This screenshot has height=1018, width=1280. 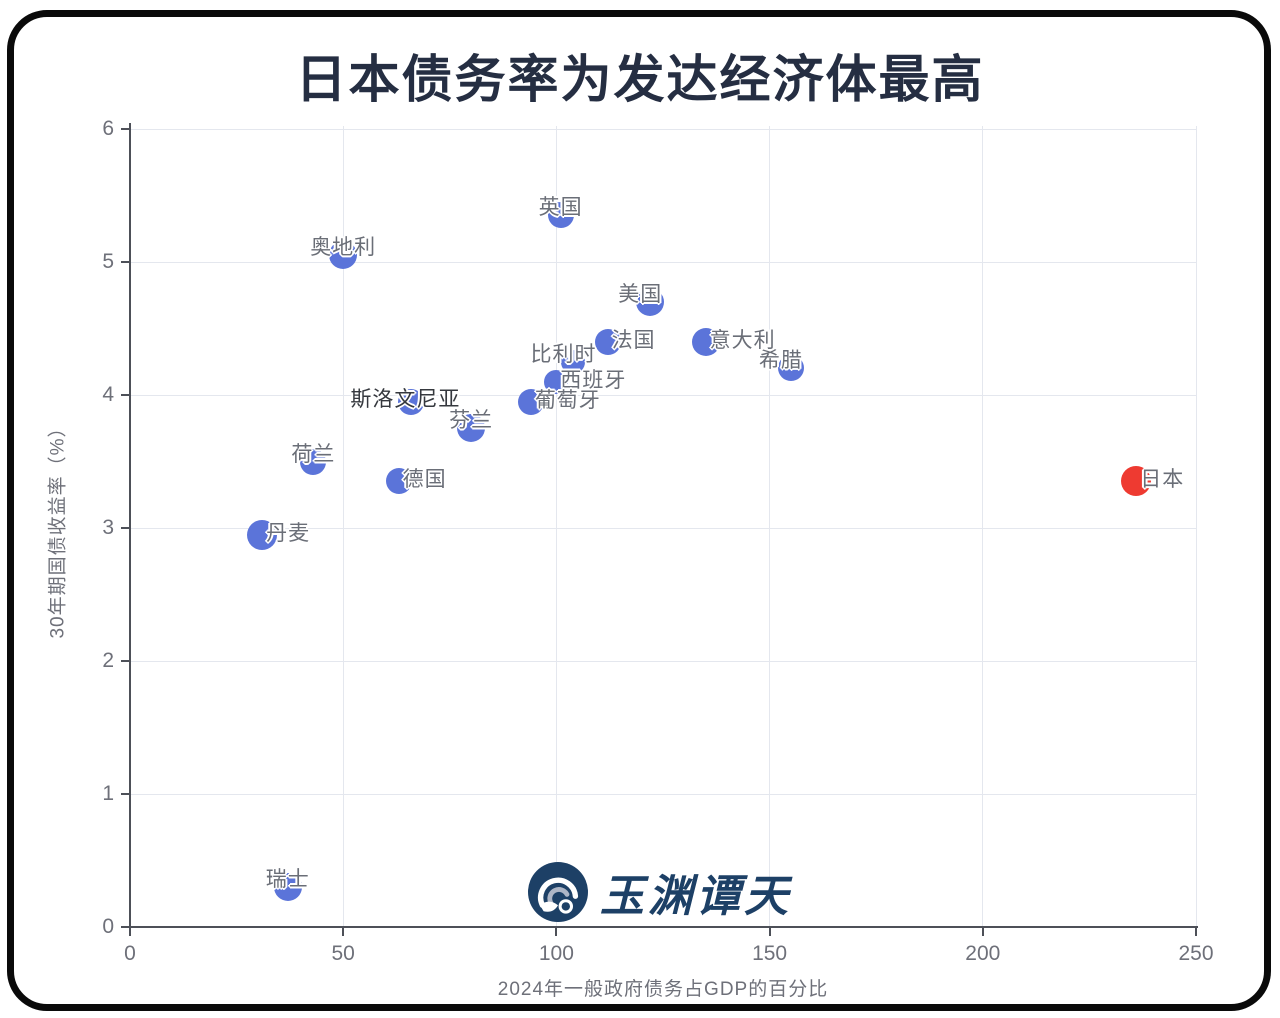 I want to click on chart-title: 日本债务率为发达经济体最高, so click(x=640, y=79).